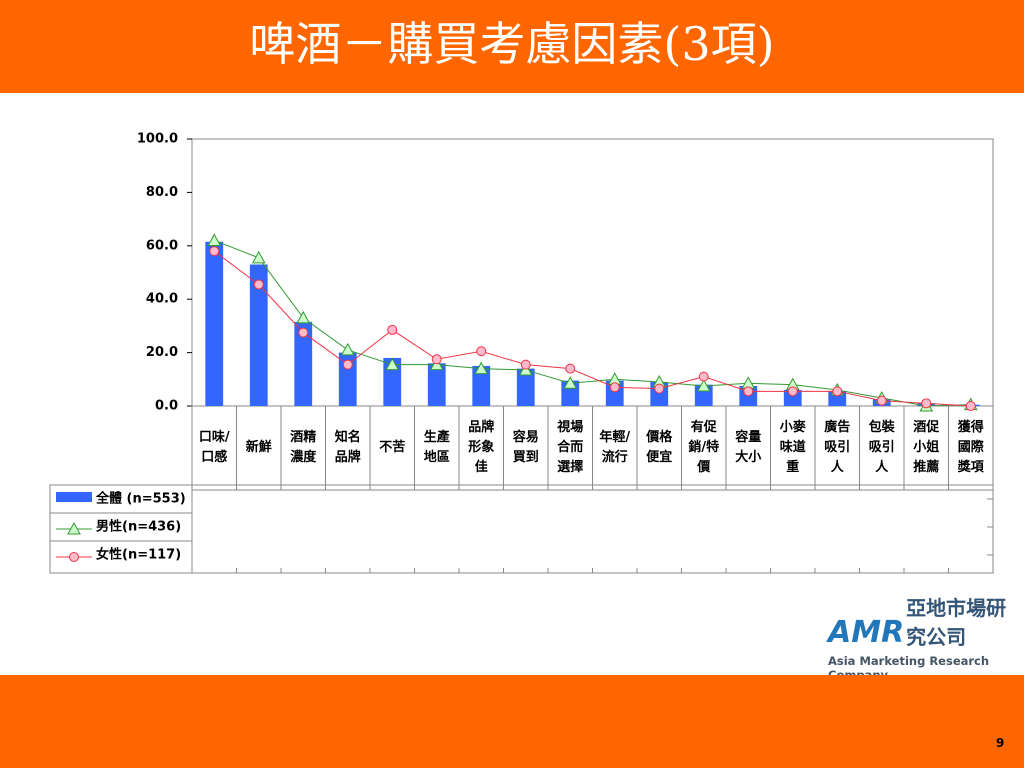 The image size is (1024, 768). I want to click on x-tick-label: 獲得 國際 獎項, so click(970, 447).